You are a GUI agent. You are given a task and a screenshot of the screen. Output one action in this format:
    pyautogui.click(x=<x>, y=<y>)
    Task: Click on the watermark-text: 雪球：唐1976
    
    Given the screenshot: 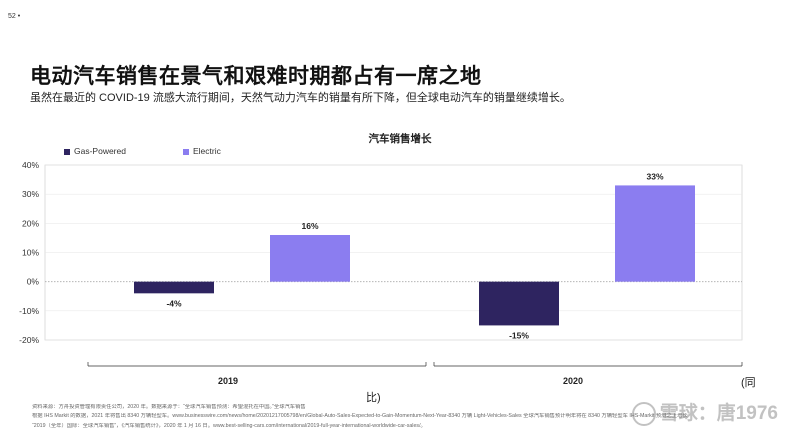 What is the action you would take?
    pyautogui.click(x=718, y=413)
    